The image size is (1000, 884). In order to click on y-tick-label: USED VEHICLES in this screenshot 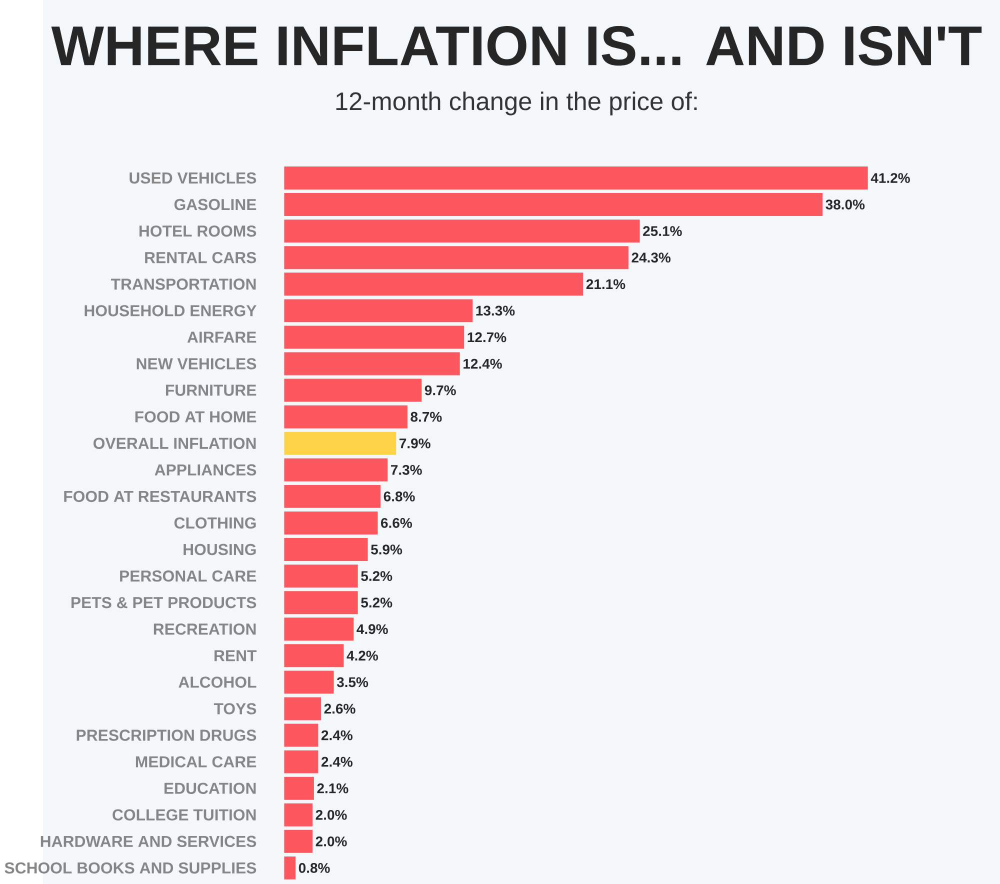, I will do `click(193, 178)`.